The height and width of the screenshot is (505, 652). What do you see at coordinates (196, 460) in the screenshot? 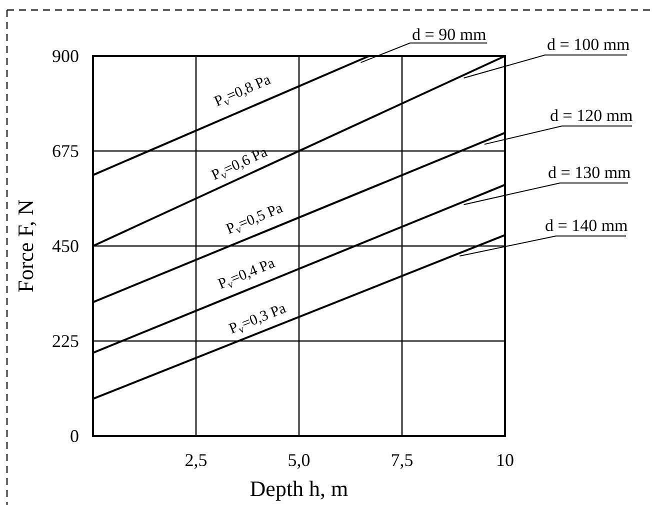
I see `x-tick-label: 2,5` at bounding box center [196, 460].